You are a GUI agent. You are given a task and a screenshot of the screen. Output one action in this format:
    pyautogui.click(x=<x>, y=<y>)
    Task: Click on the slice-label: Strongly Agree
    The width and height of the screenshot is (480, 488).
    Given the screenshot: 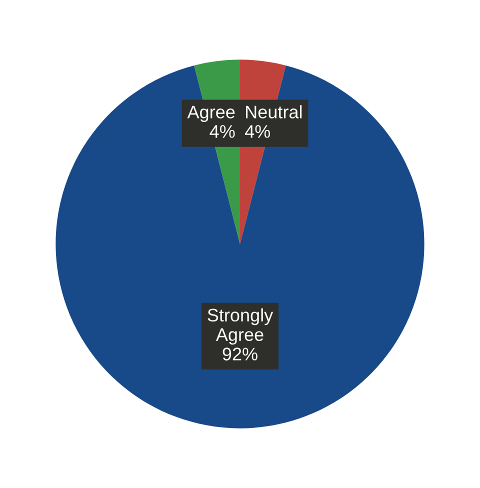 What is the action you would take?
    pyautogui.click(x=241, y=326)
    